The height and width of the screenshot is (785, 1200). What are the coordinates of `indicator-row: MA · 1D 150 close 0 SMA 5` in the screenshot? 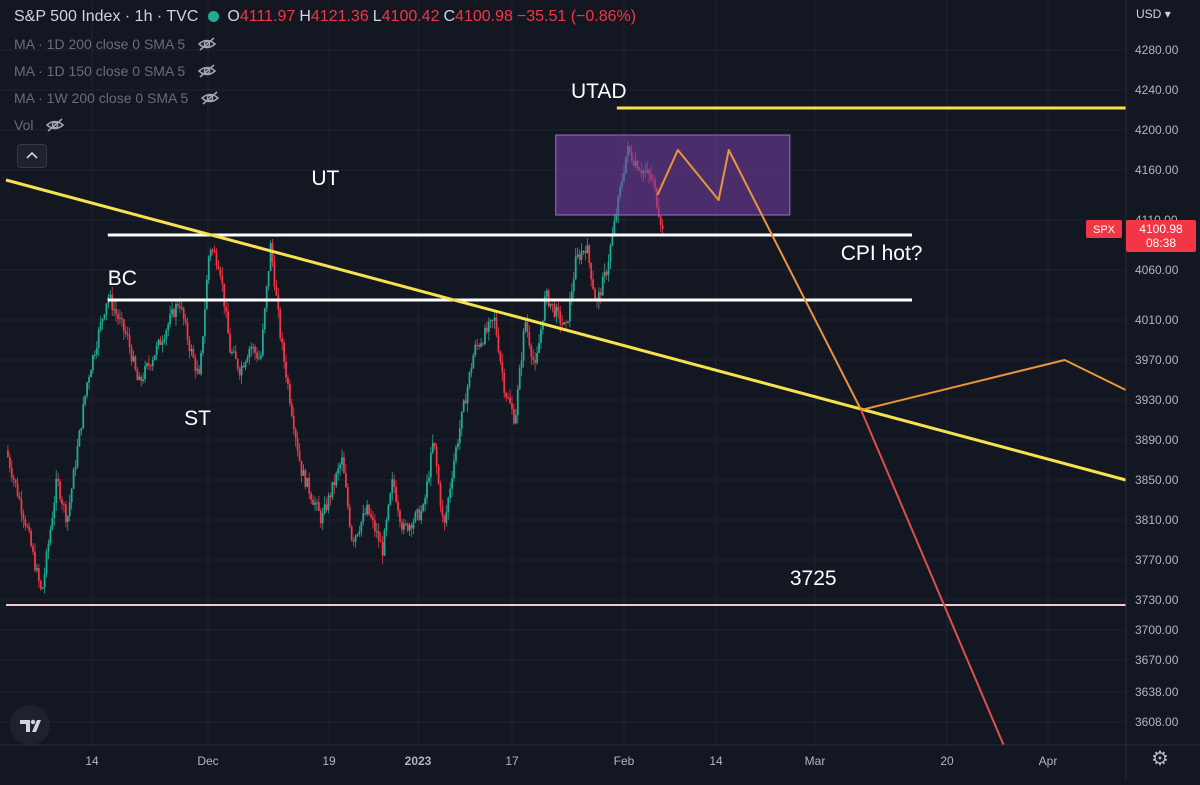 It's located at (115, 71).